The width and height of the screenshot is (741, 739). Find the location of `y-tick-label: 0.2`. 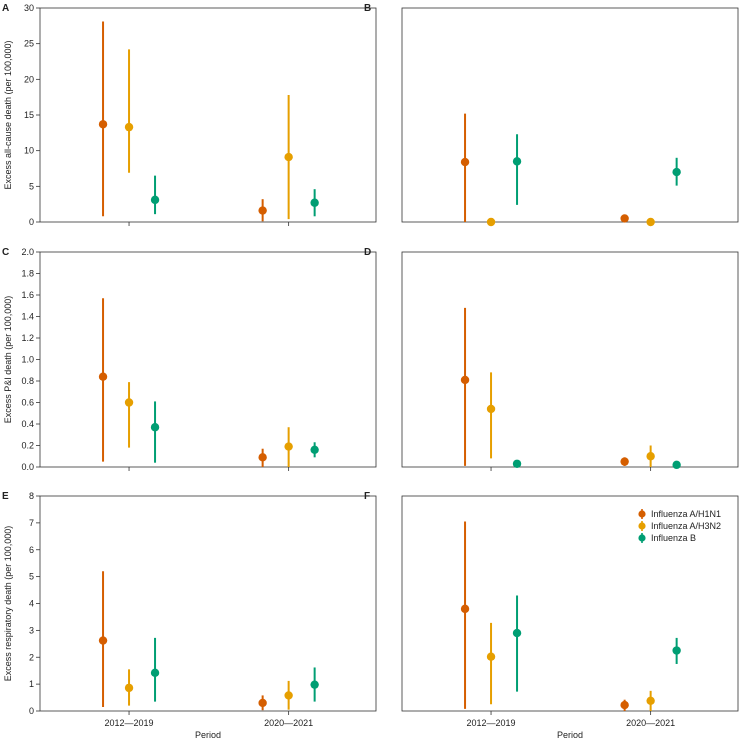

y-tick-label: 0.2 is located at coordinates (27, 446).